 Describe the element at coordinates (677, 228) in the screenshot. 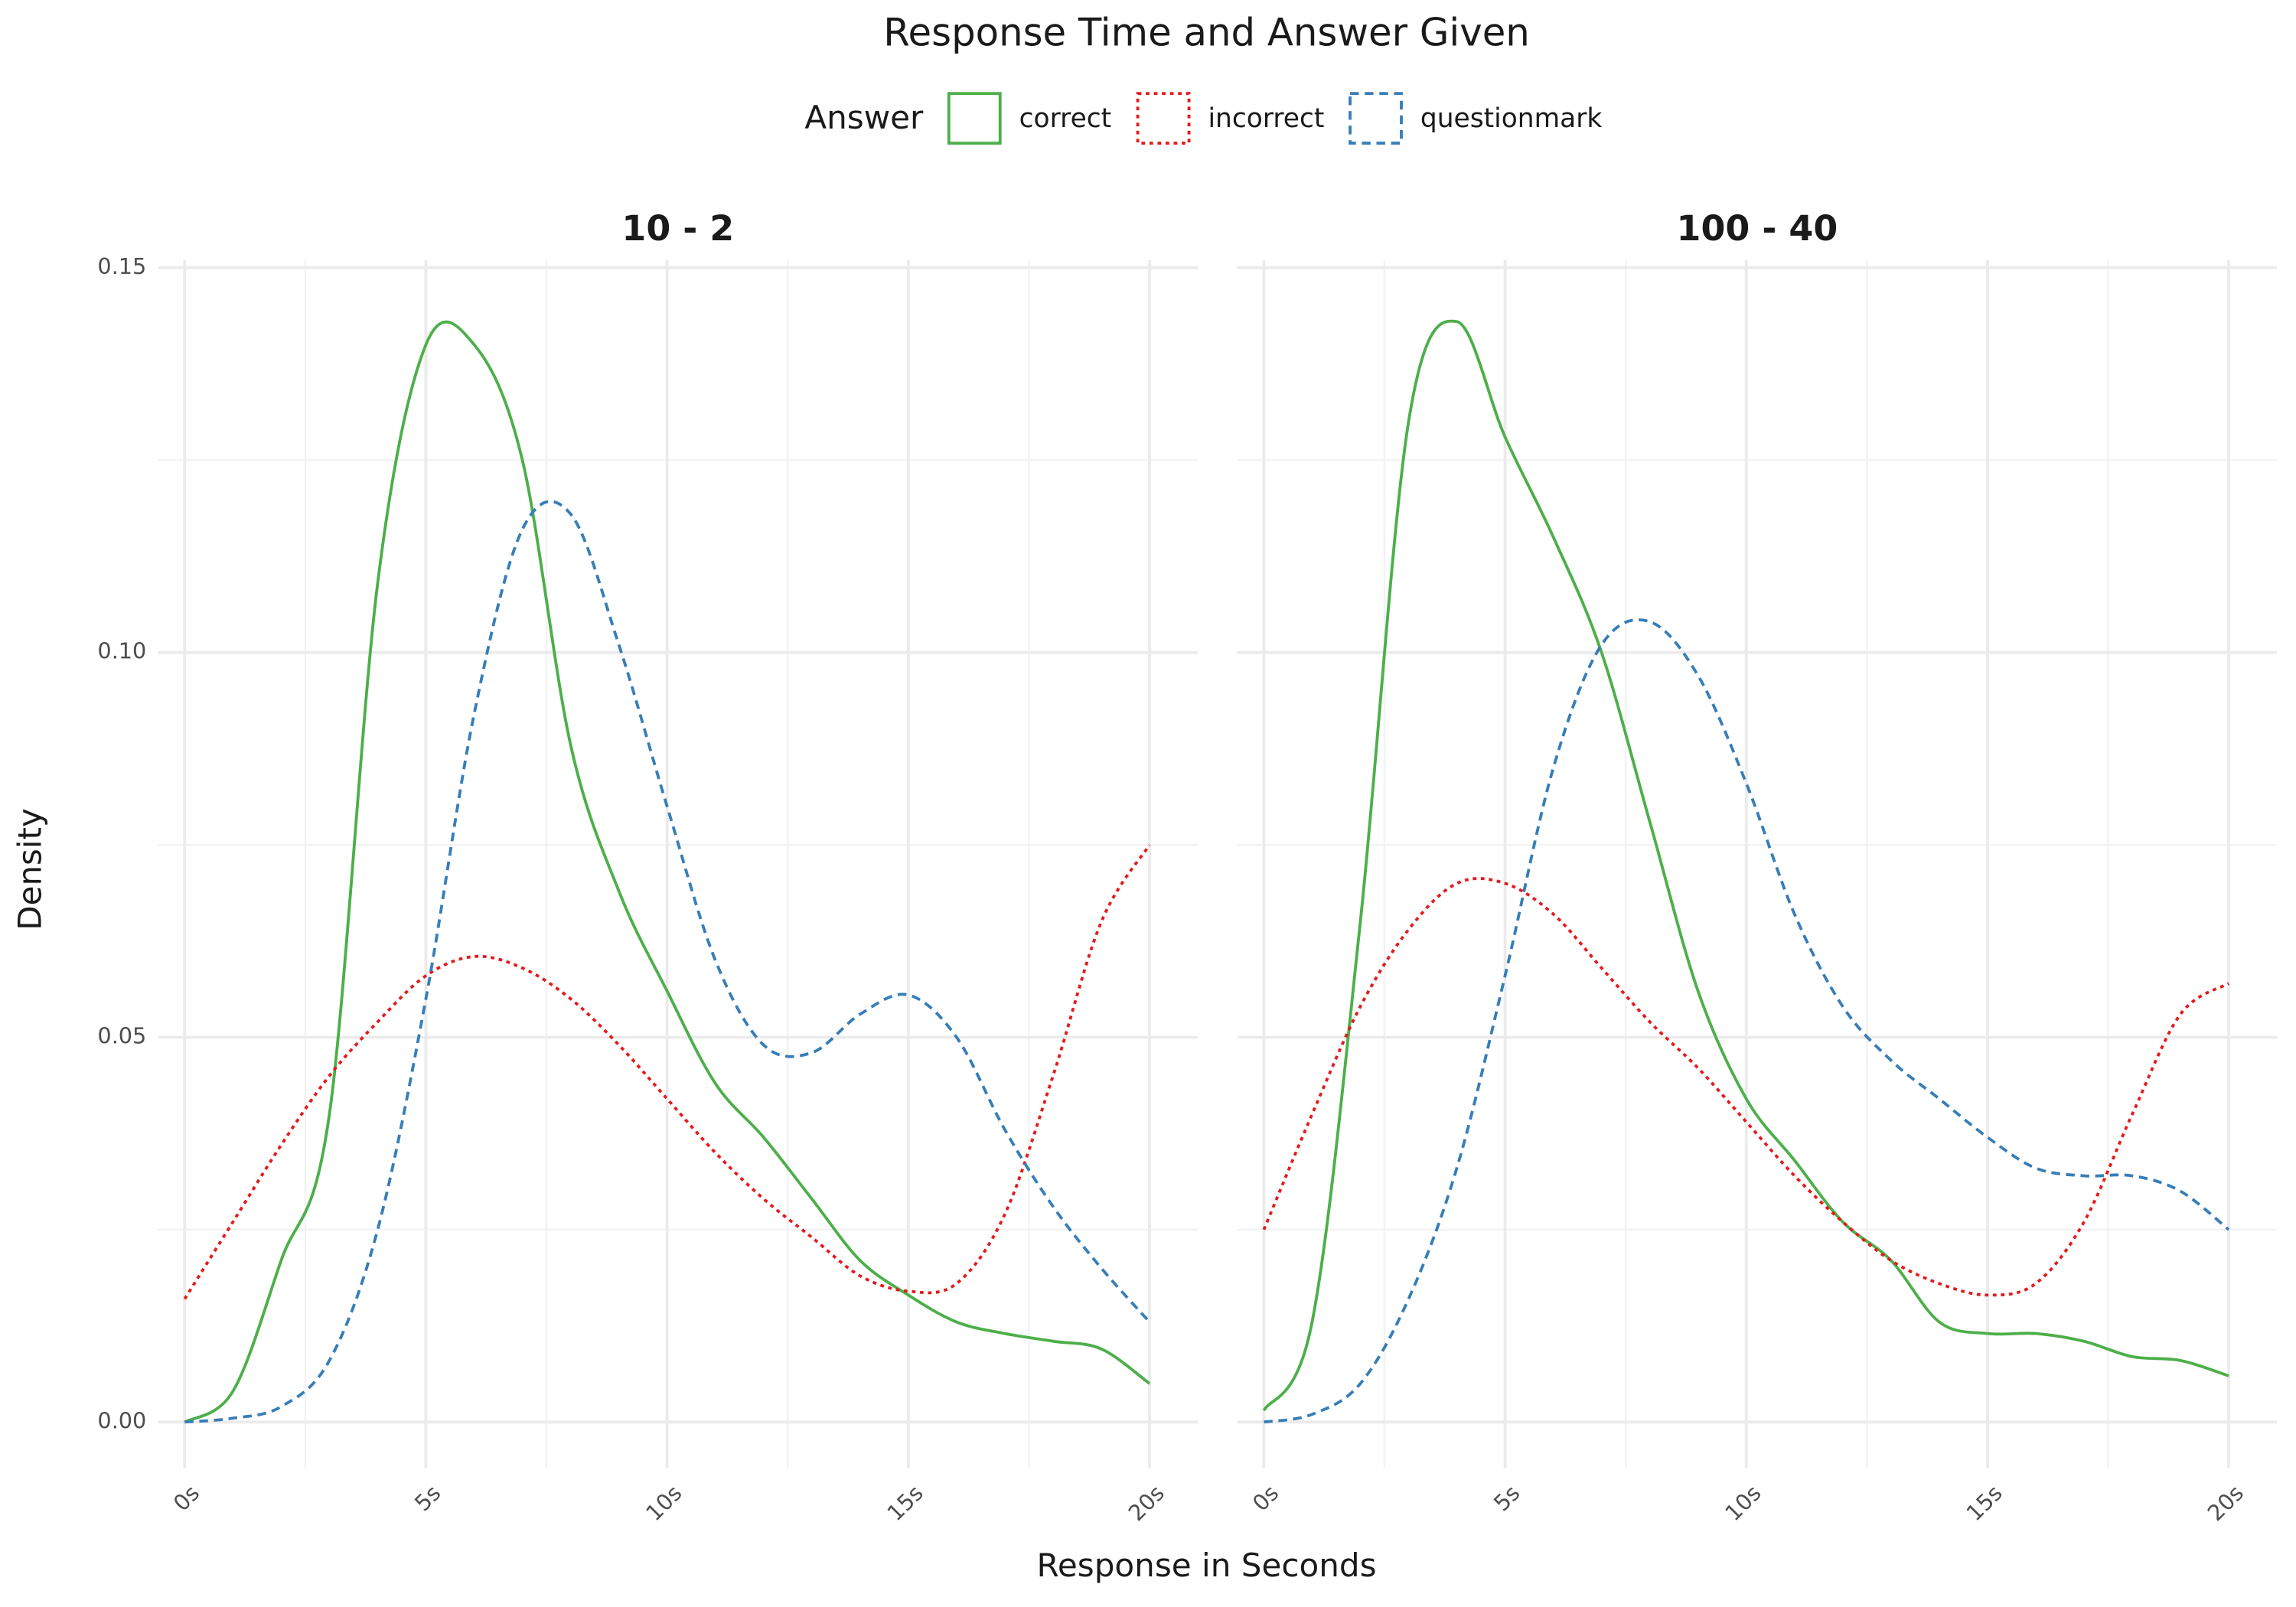

I see `facet-title: 10 - 2` at that location.